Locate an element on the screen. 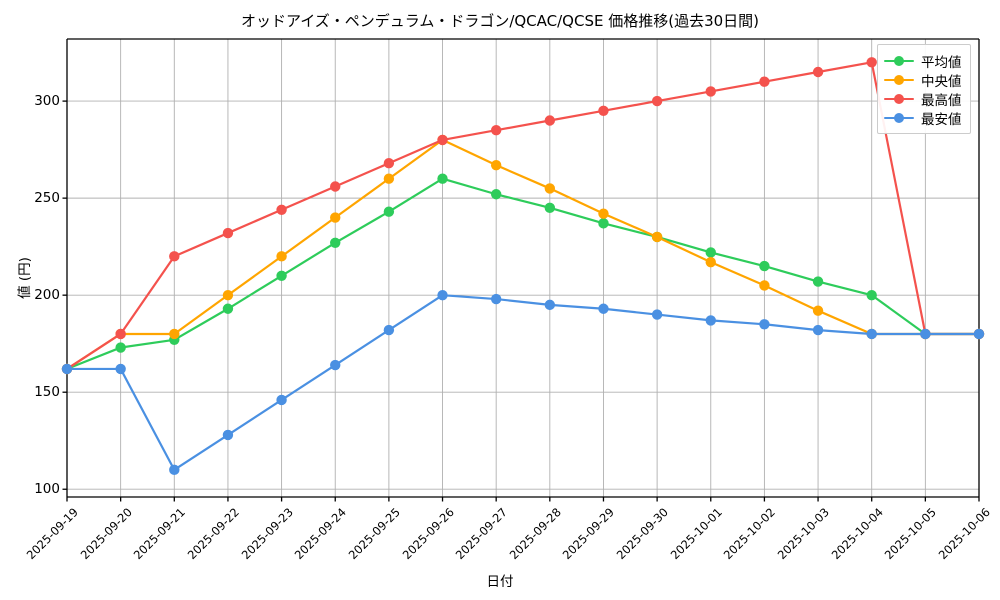 The image size is (1000, 600). legend-item-0: 平均値 is located at coordinates (923, 61).